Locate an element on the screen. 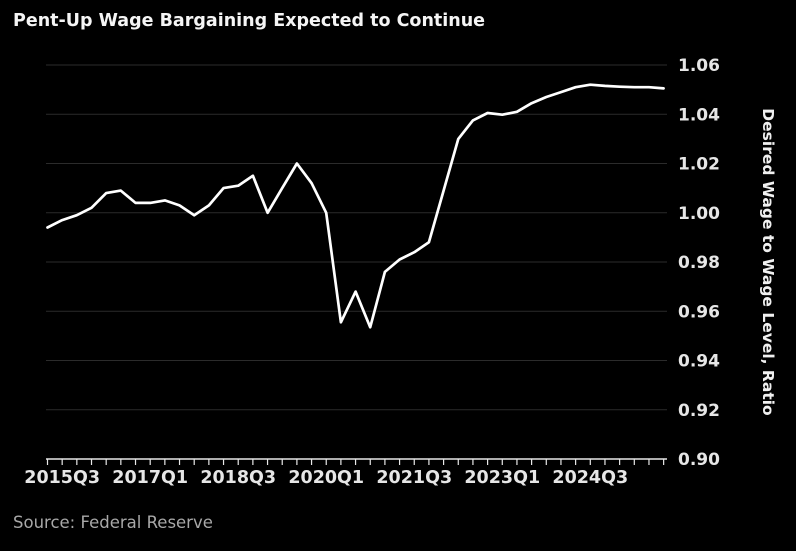  y-tick-label: 0.90 is located at coordinates (699, 460).